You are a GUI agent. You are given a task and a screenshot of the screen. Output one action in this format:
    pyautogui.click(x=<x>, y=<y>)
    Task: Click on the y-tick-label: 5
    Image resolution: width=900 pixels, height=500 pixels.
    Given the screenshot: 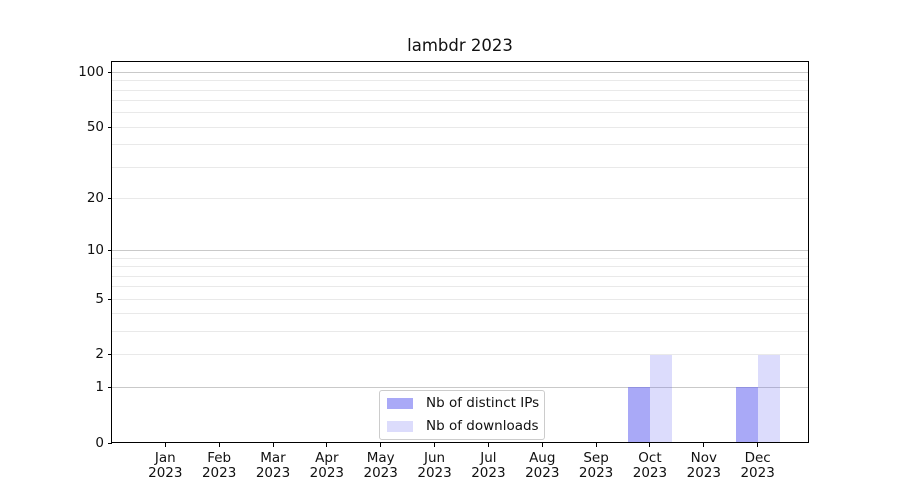 What is the action you would take?
    pyautogui.click(x=99, y=298)
    